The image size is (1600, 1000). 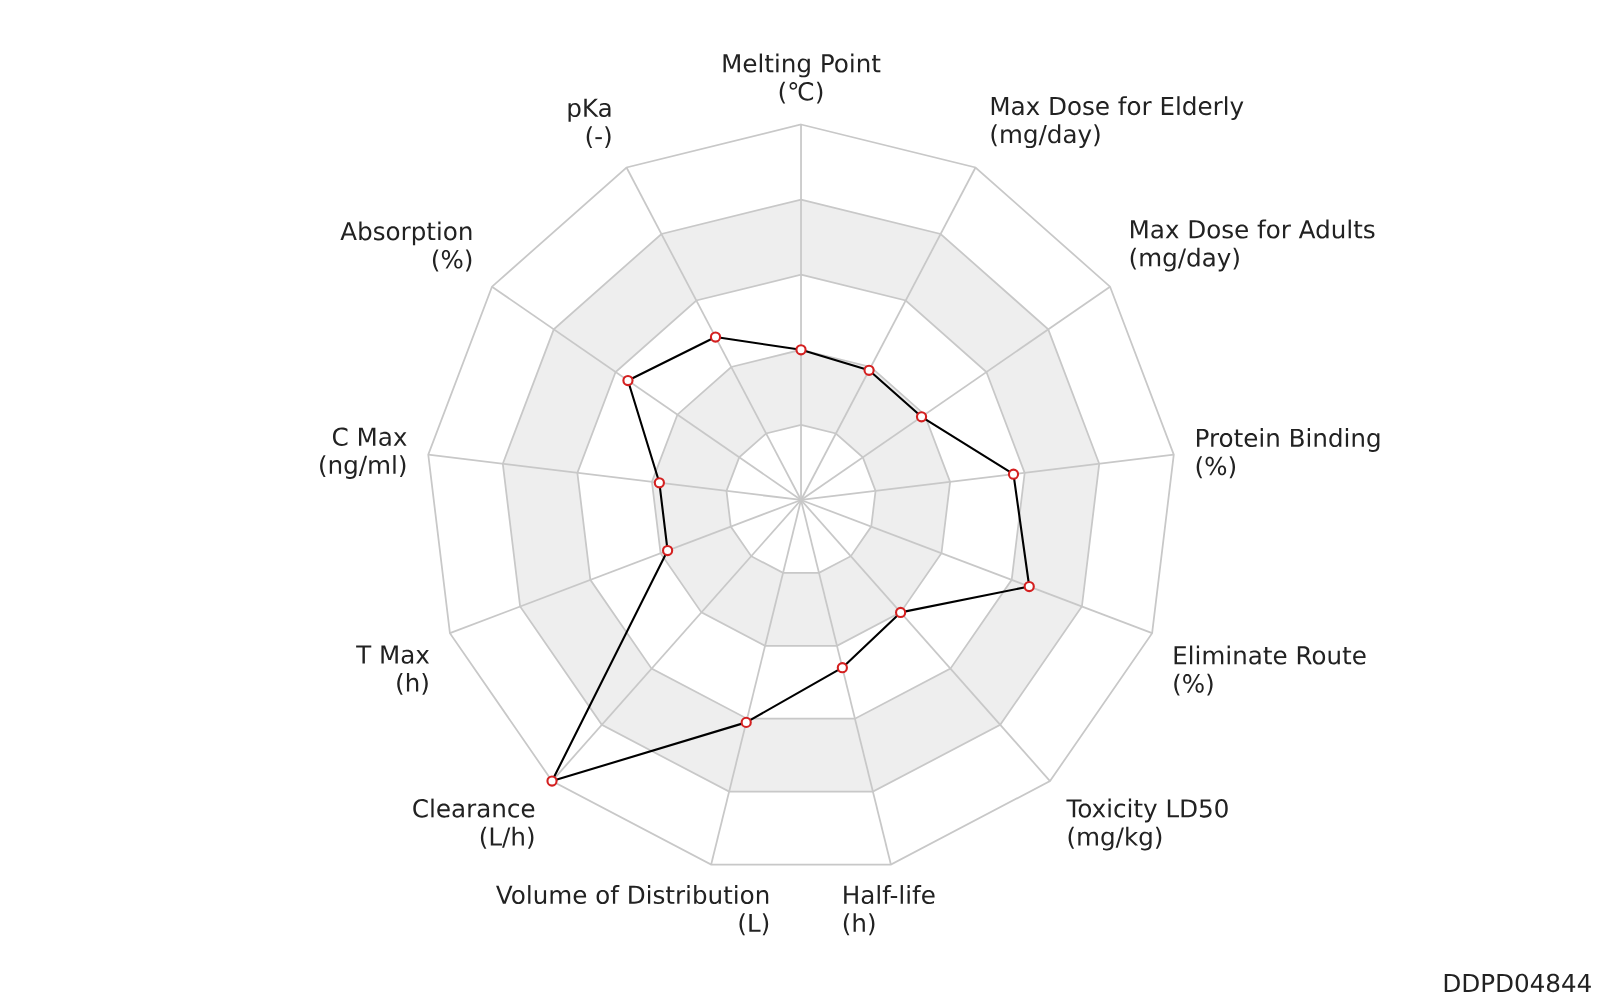 I want to click on spoke-label: Max Dose for Elderly (mg/day), so click(x=1117, y=122).